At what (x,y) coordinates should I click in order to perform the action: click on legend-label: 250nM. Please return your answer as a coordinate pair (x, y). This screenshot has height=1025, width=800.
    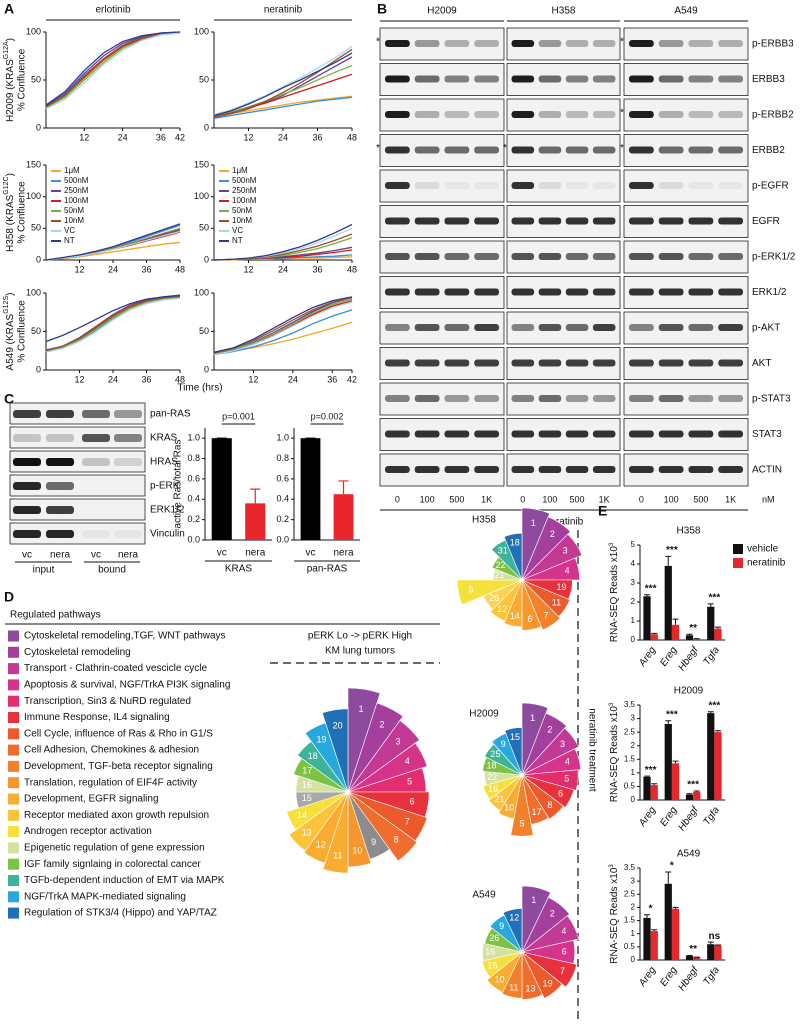
    Looking at the image, I should click on (76, 190).